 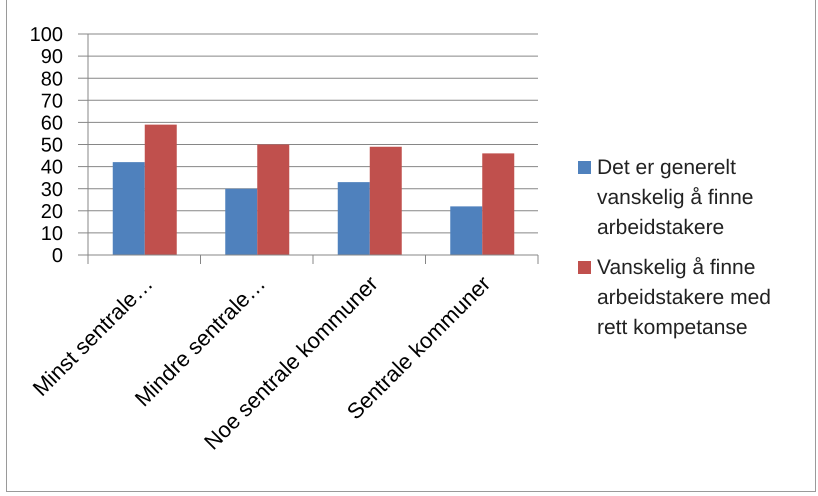 I want to click on y-tick-label: 20, so click(x=51, y=211).